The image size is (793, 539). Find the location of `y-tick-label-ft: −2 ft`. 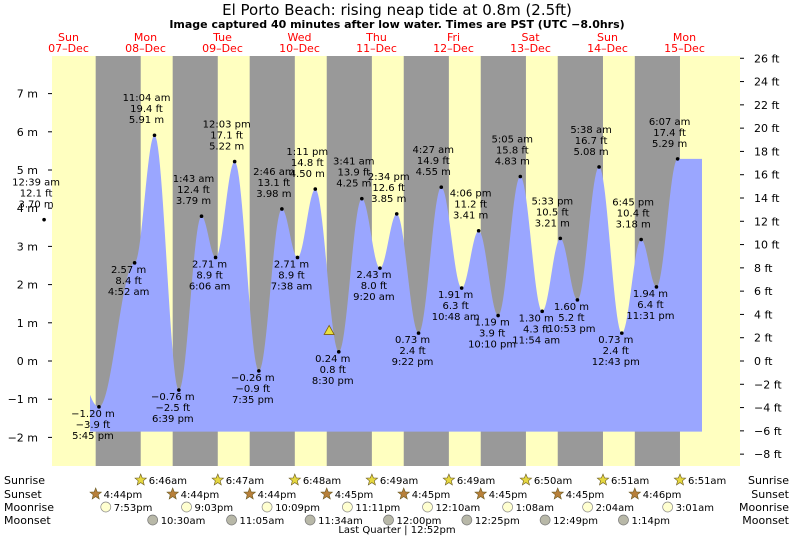

y-tick-label-ft: −2 ft is located at coordinates (768, 384).